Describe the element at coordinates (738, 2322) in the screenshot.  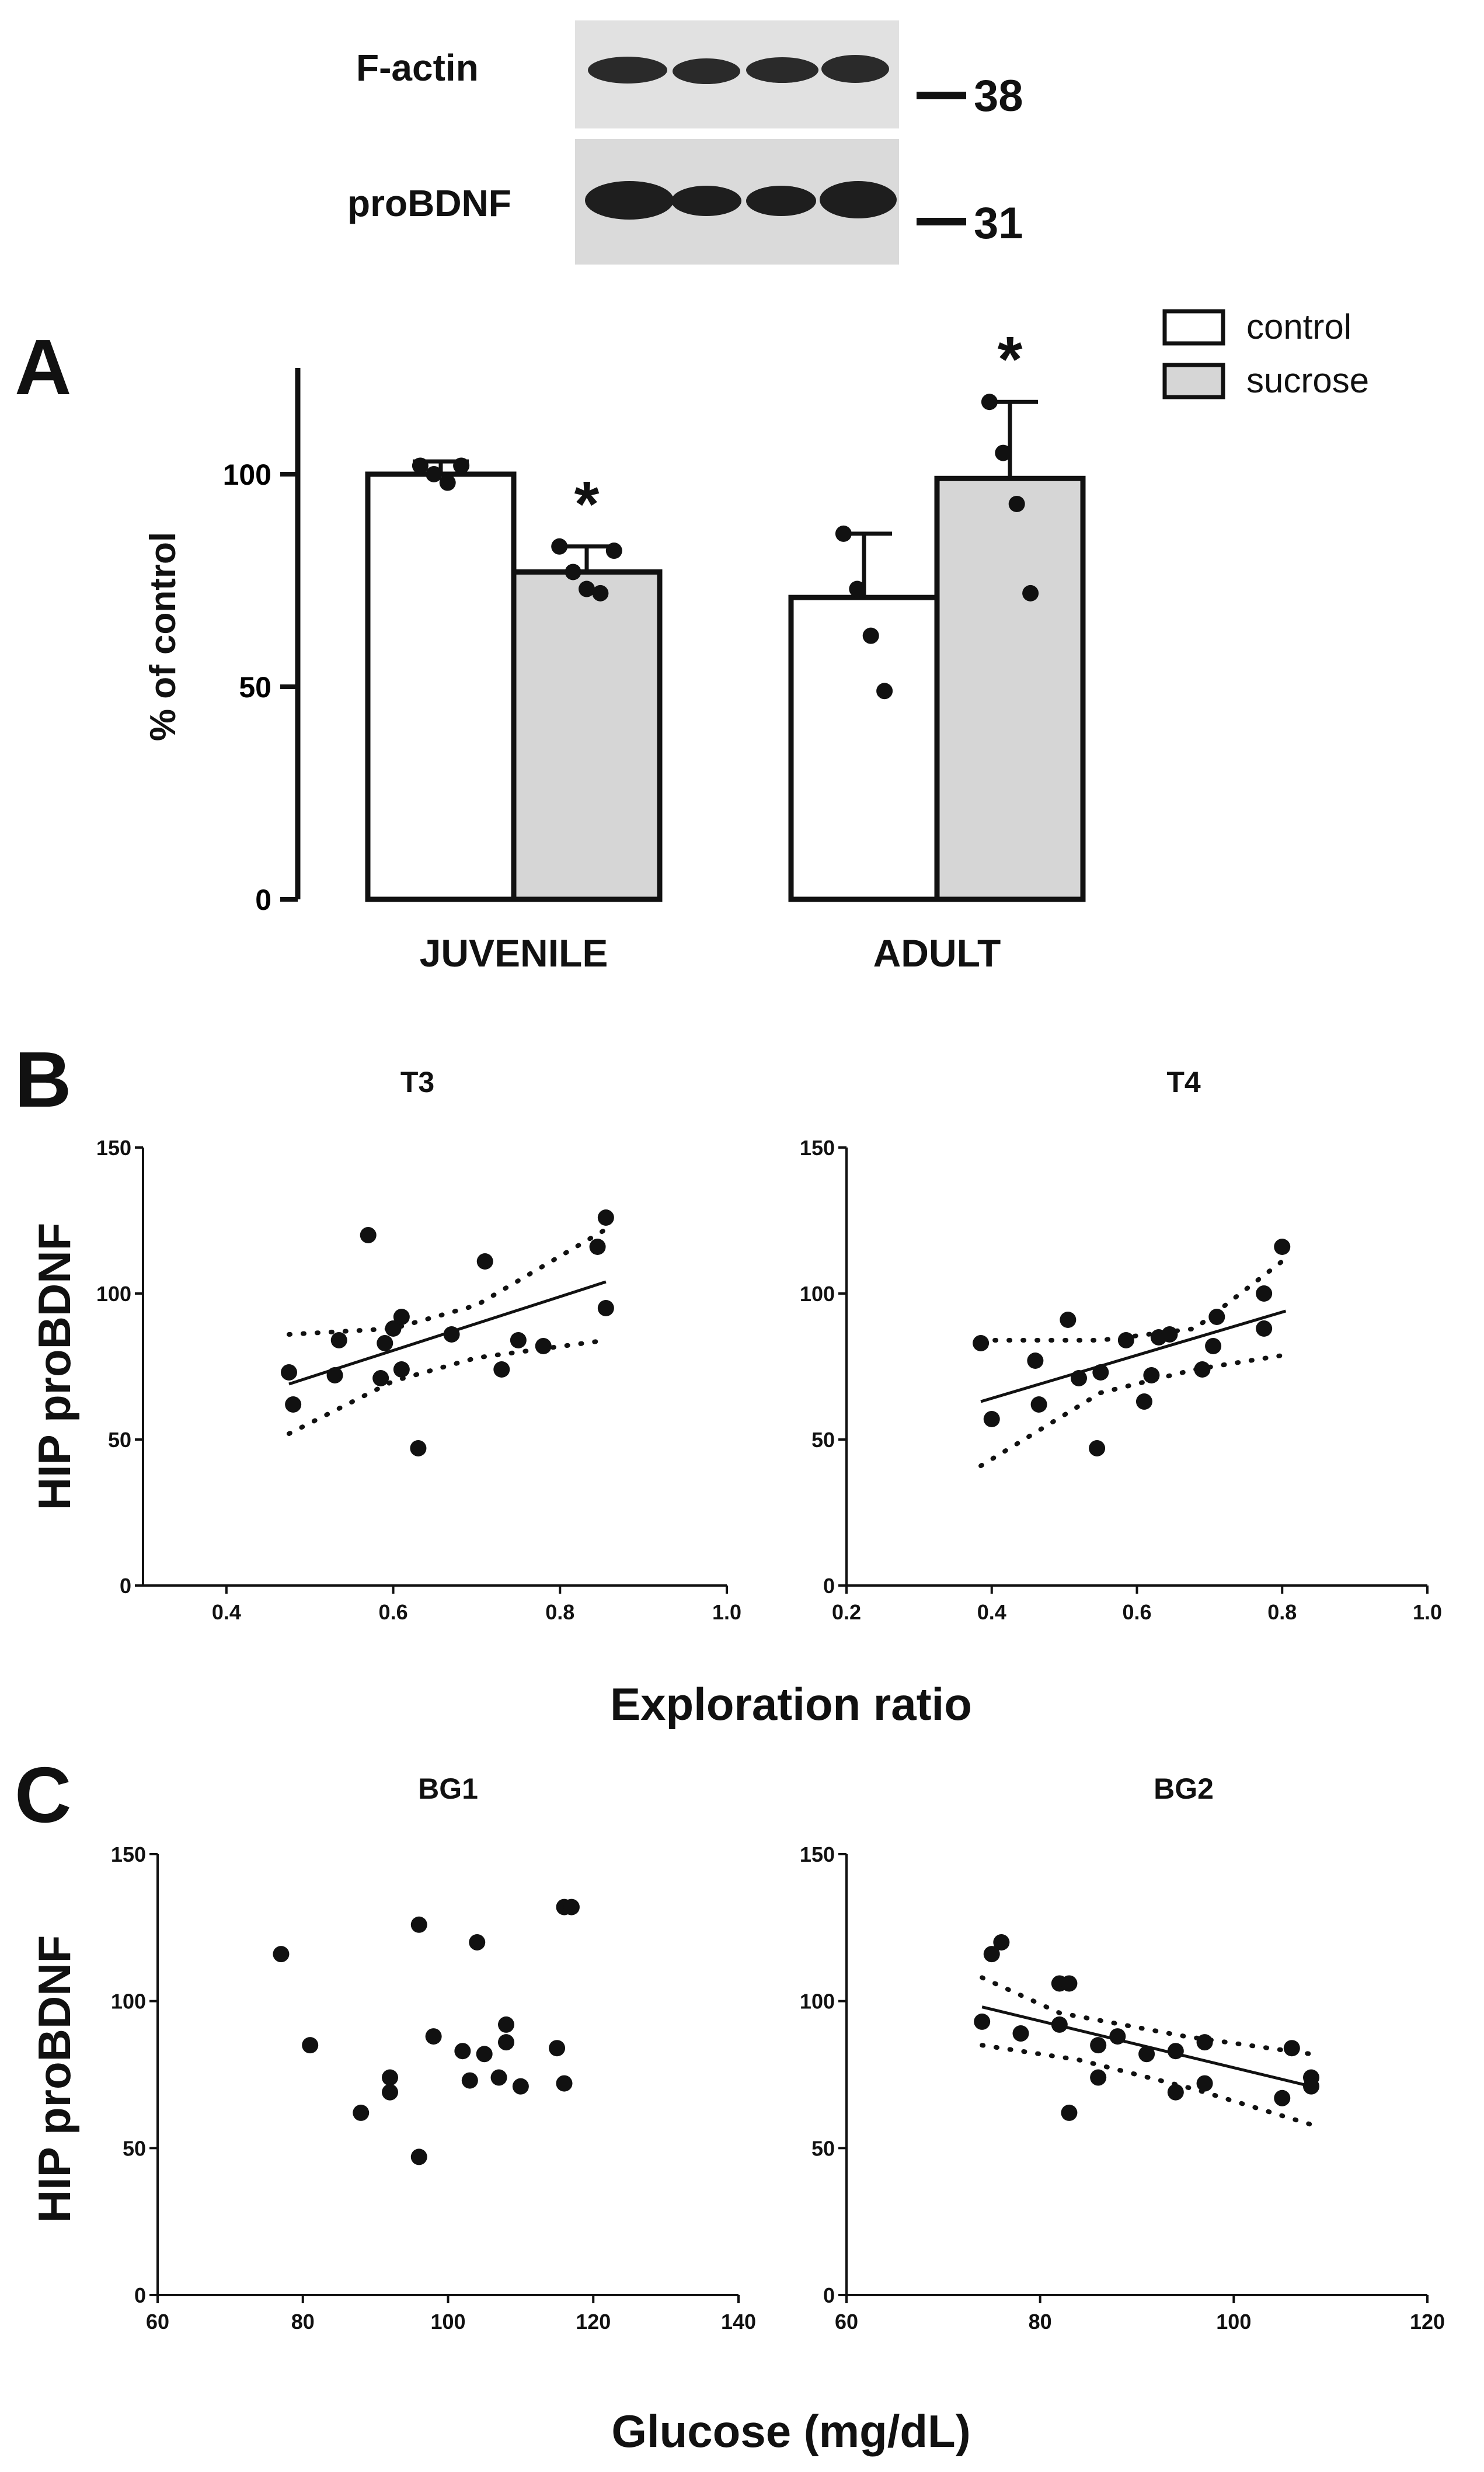
I see `x-tick-label: 140` at that location.